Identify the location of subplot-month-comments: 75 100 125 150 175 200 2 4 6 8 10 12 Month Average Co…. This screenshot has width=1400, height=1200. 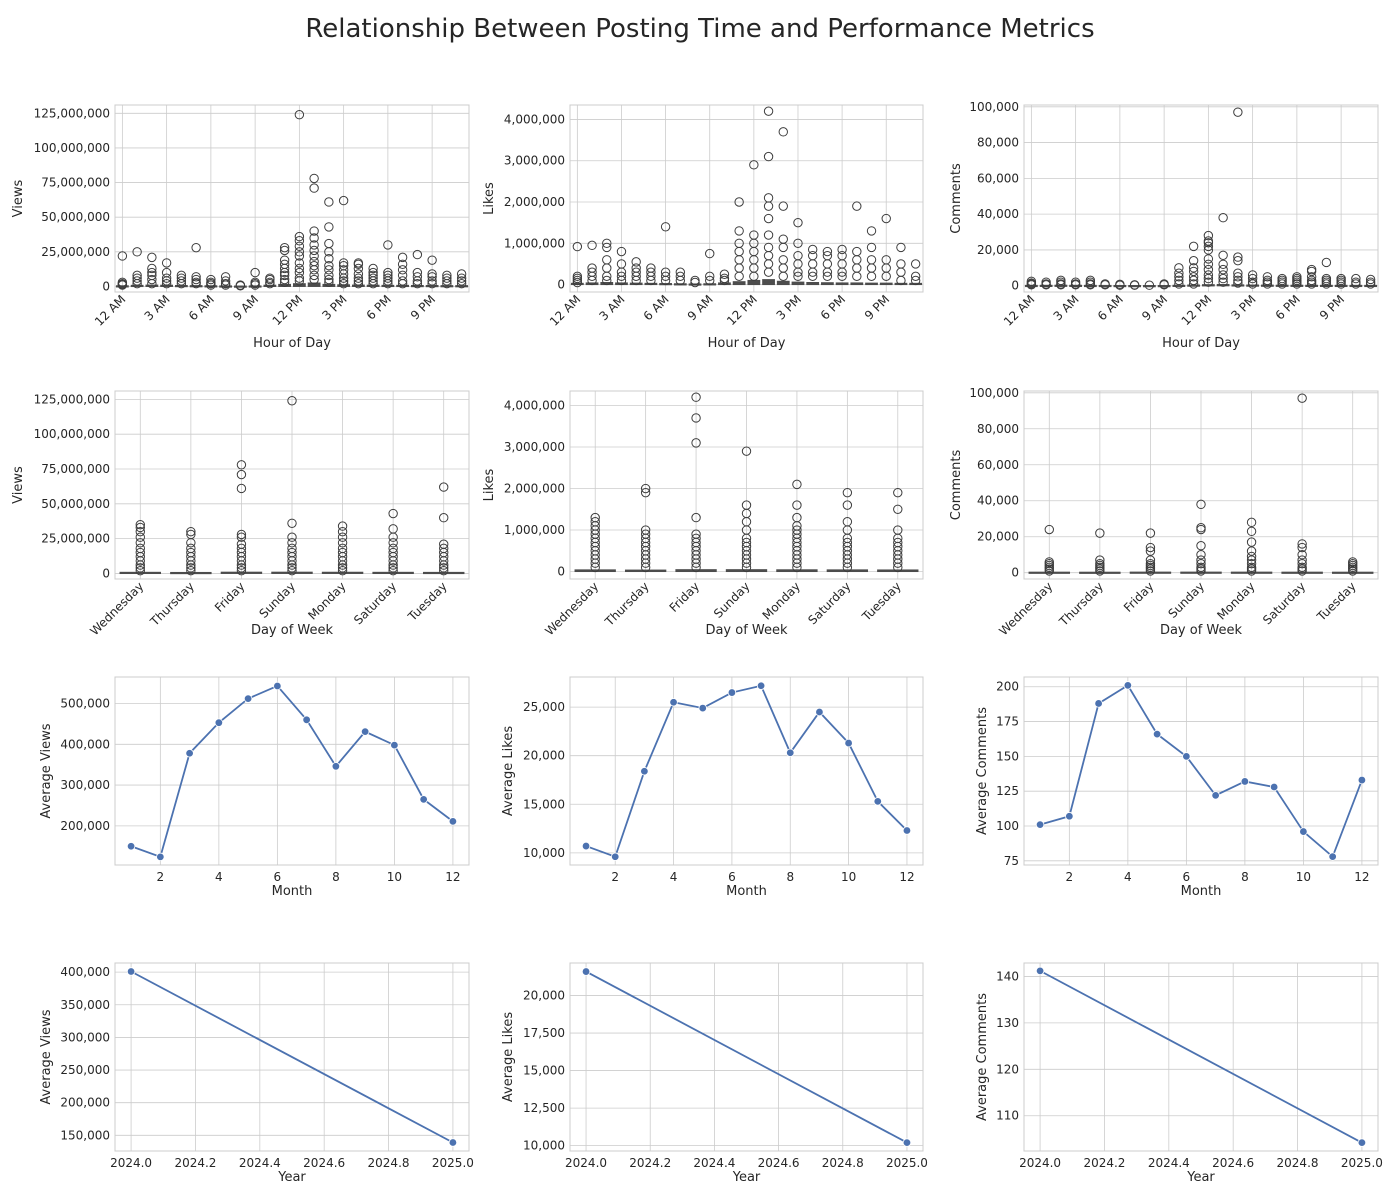
(1177, 787).